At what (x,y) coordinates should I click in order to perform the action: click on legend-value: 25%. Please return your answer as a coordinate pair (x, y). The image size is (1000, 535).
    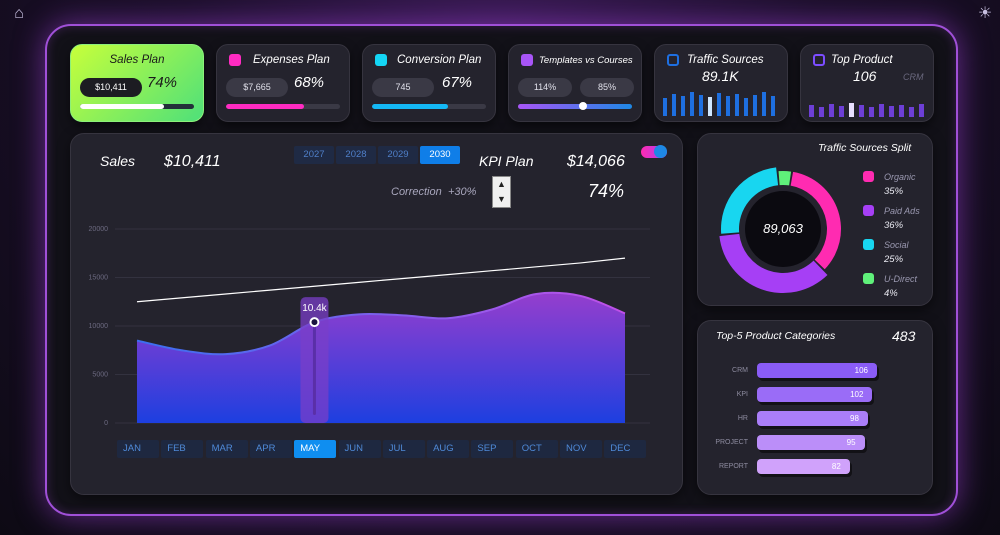
    Looking at the image, I should click on (894, 259).